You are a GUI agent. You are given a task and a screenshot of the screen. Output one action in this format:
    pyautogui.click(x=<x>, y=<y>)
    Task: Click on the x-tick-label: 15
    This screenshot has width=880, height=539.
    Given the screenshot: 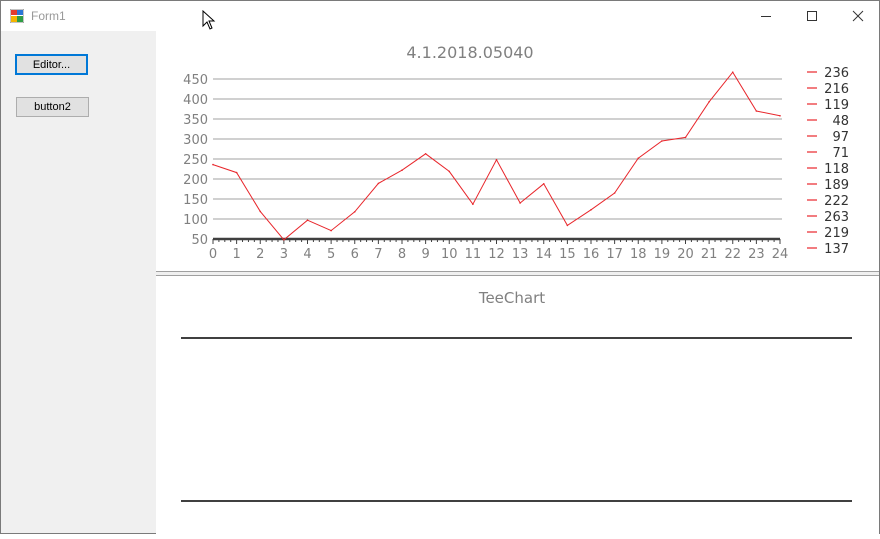 What is the action you would take?
    pyautogui.click(x=567, y=254)
    